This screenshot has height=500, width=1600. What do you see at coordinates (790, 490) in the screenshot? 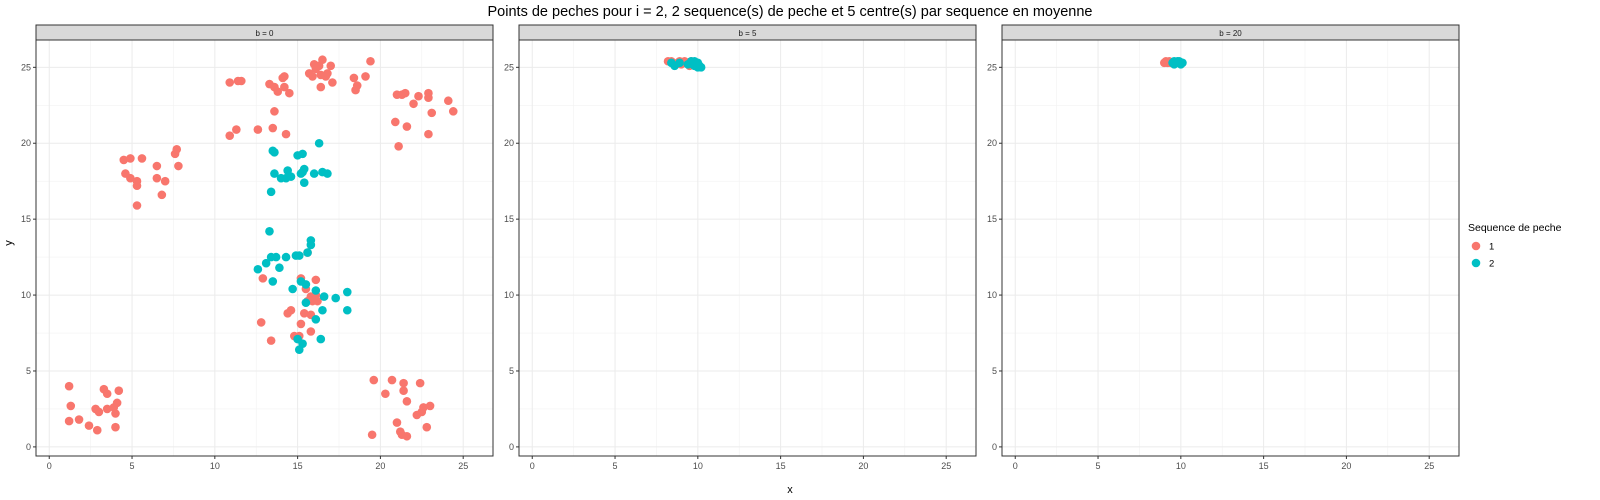
I see `x-axis-title: x` at bounding box center [790, 490].